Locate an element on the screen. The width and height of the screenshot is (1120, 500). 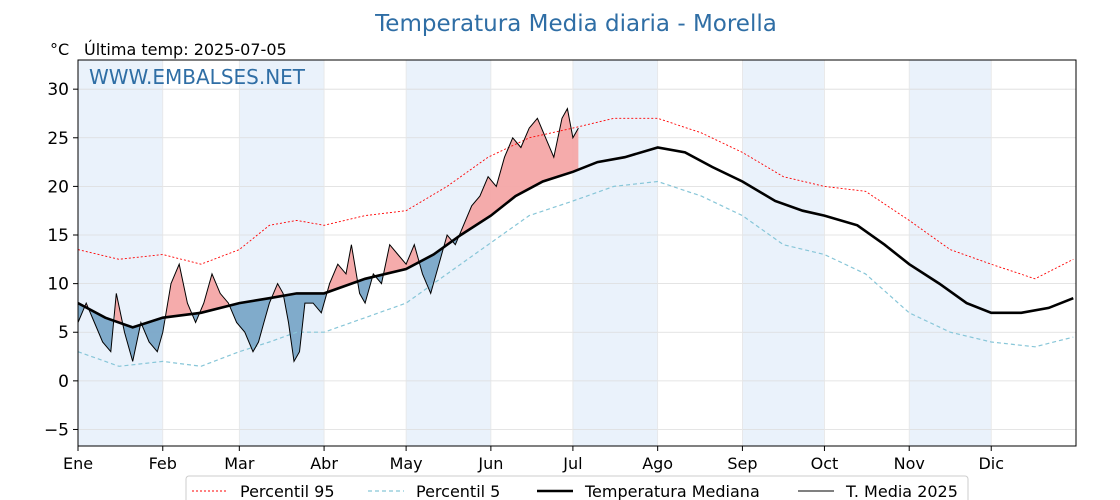
y-tick-label: 30 is located at coordinates (58, 90).